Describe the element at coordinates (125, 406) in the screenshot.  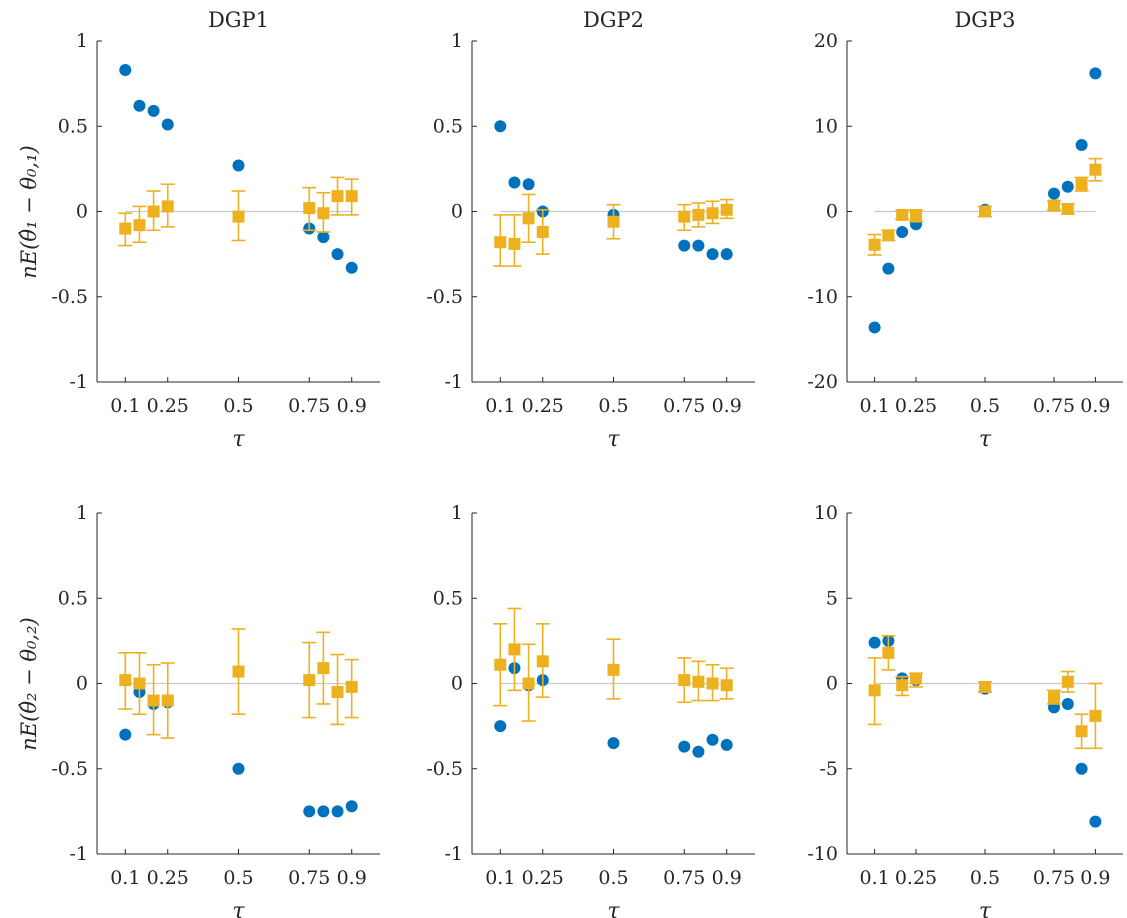
I see `panel-1-xtick-label: 0.1` at that location.